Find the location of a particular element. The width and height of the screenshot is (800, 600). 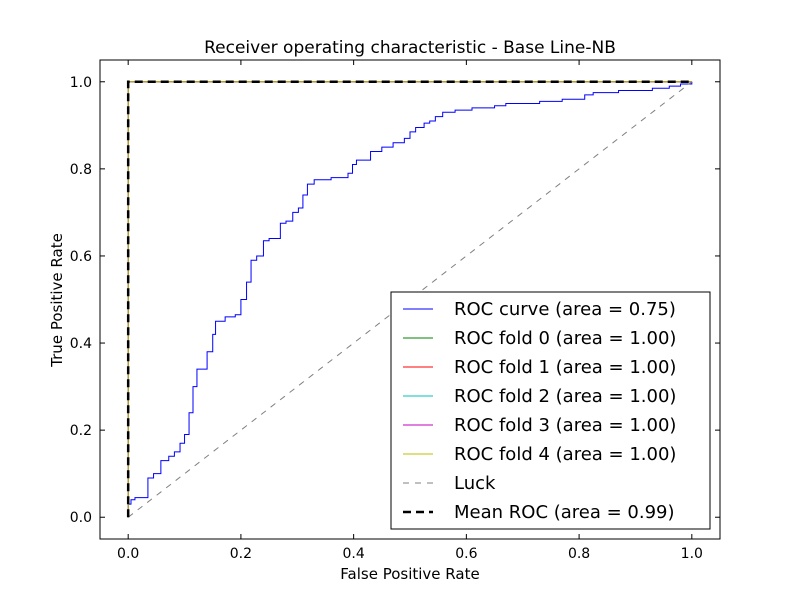

y-tick-label: 0.0 is located at coordinates (81, 518).